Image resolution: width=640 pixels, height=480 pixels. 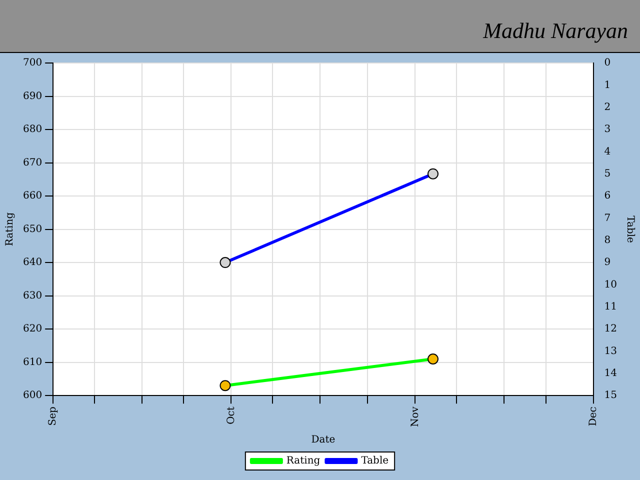 What do you see at coordinates (607, 174) in the screenshot?
I see `y2-tick-label: 5` at bounding box center [607, 174].